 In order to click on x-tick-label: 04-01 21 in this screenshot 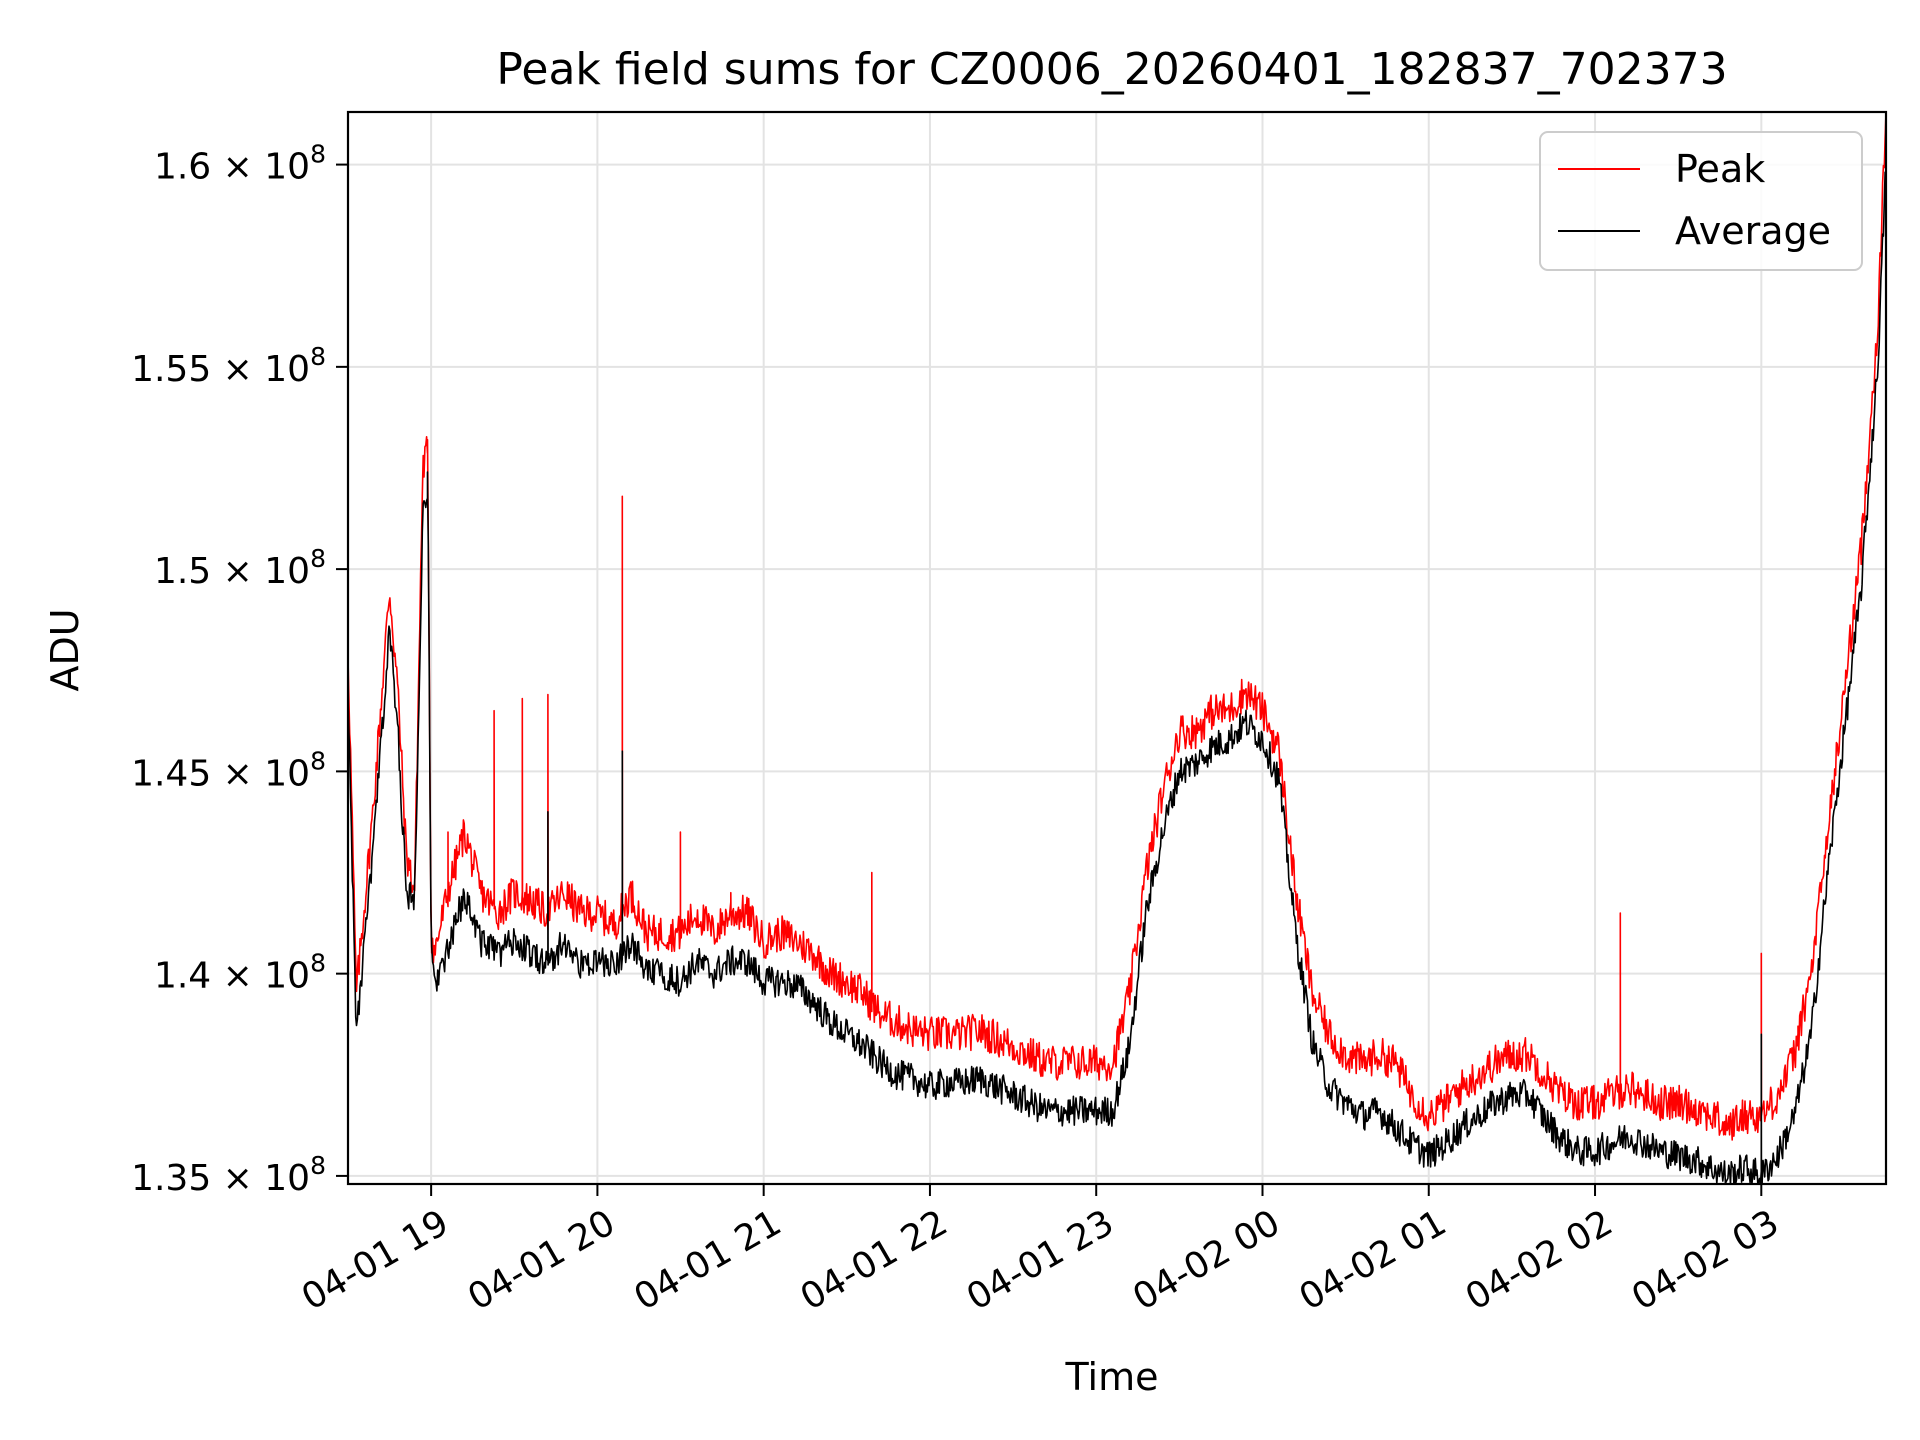, I will do `click(708, 1260)`.